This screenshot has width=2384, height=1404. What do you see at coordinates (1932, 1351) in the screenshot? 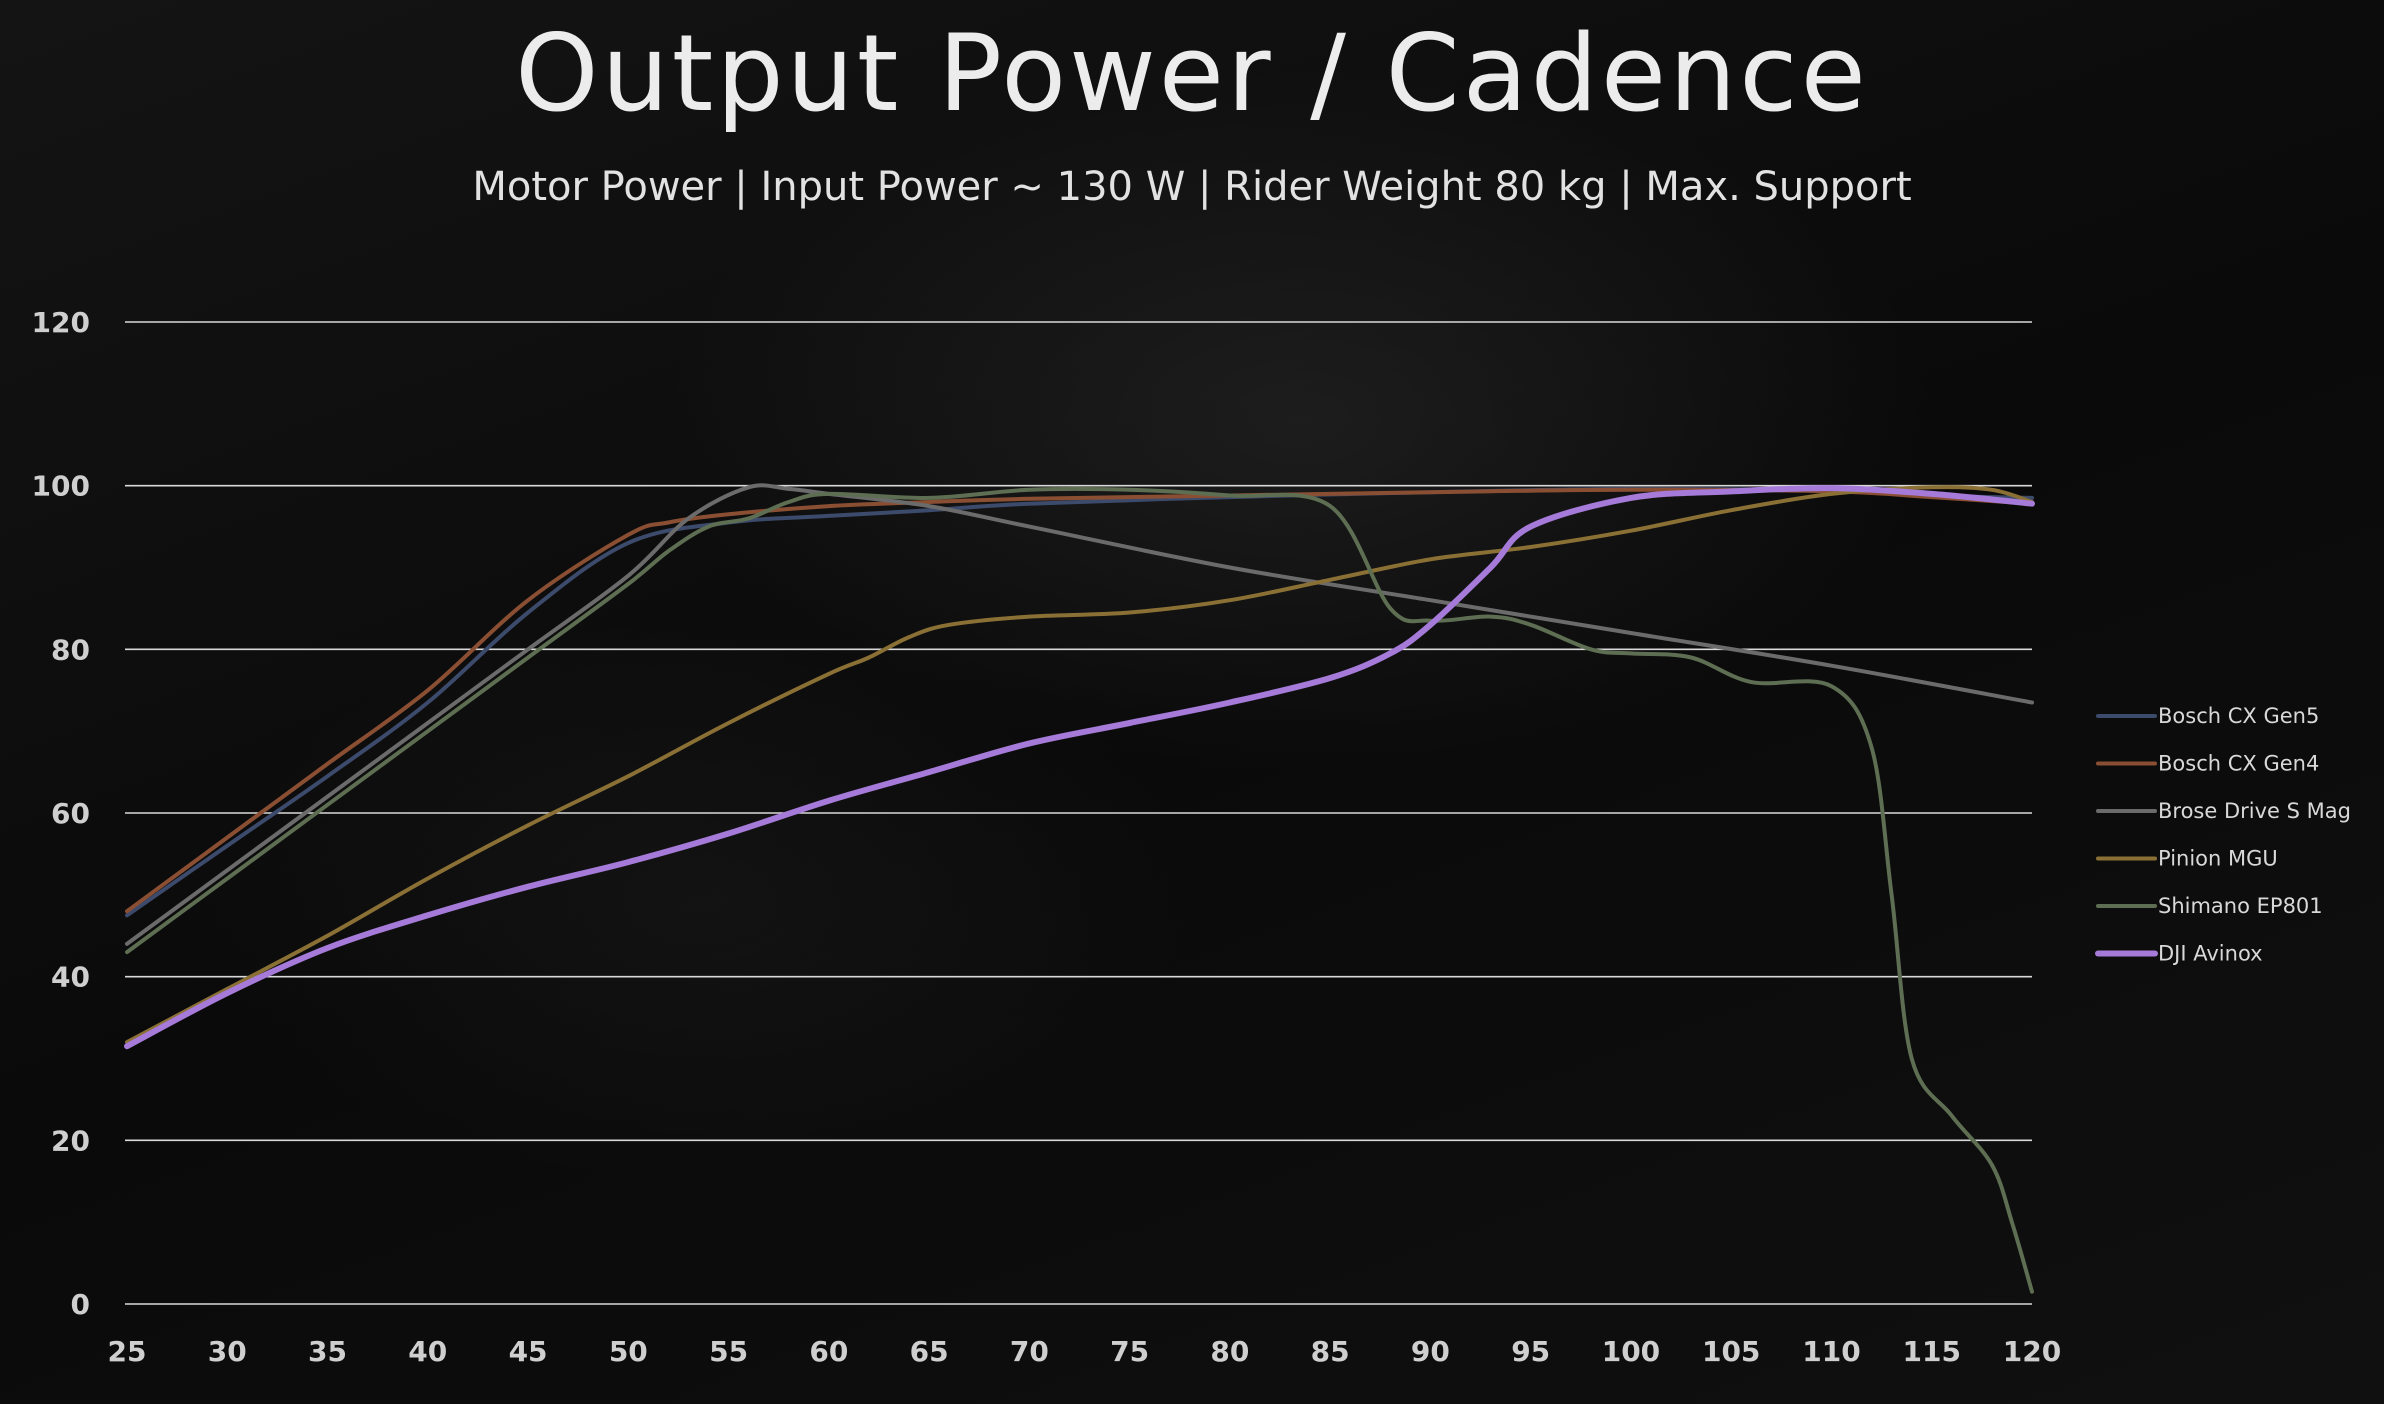
I see `x-tick-label: 115` at bounding box center [1932, 1351].